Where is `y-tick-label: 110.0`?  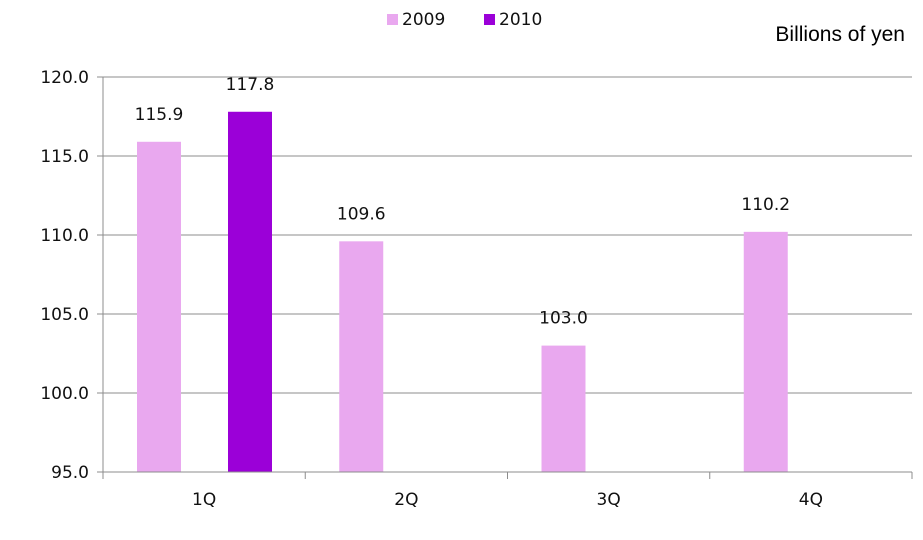 y-tick-label: 110.0 is located at coordinates (64, 236).